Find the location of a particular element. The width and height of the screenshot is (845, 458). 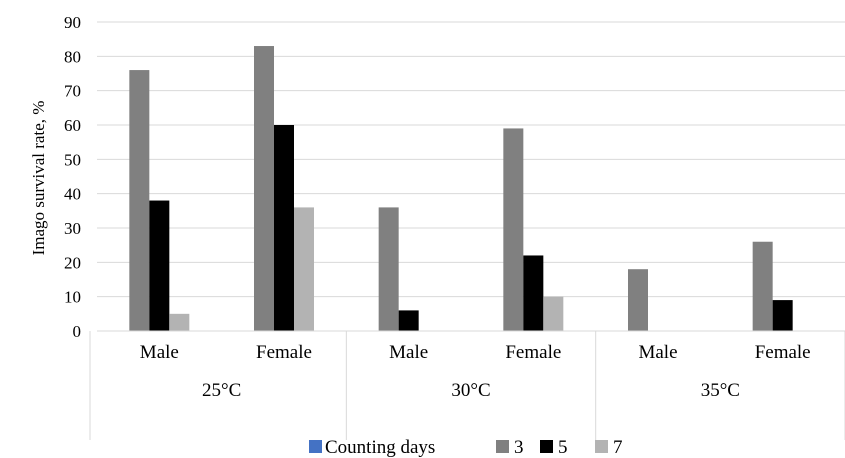

y-tick-label: 50 is located at coordinates (72, 159).